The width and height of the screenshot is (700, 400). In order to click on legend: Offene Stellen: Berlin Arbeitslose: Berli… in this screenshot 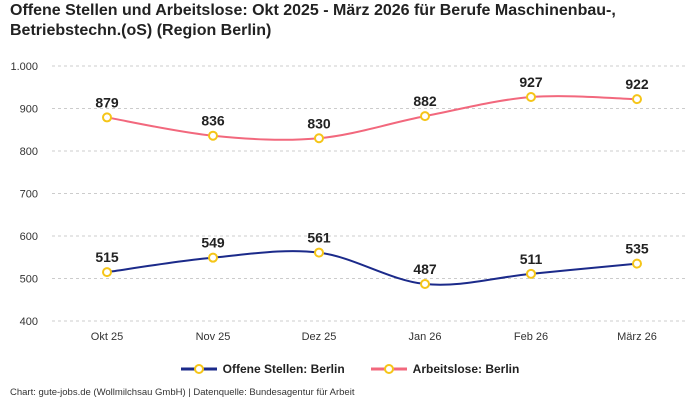, I will do `click(350, 369)`.